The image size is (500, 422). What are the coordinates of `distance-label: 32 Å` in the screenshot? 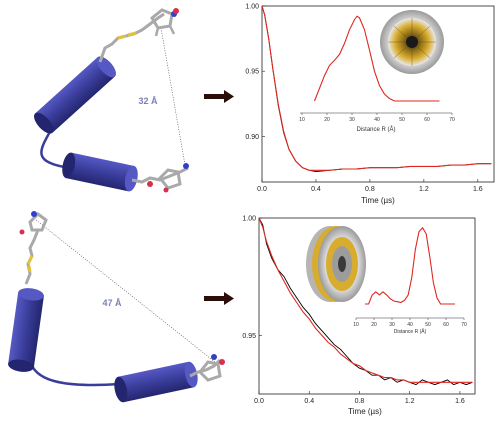 It's located at (148, 101).